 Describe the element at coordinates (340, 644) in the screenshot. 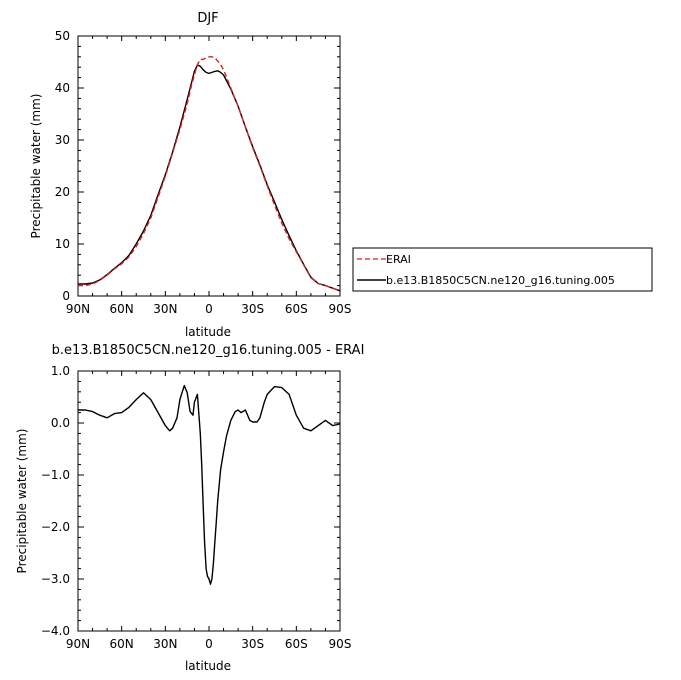

I see `bottom-x-tick-label: 90S` at that location.